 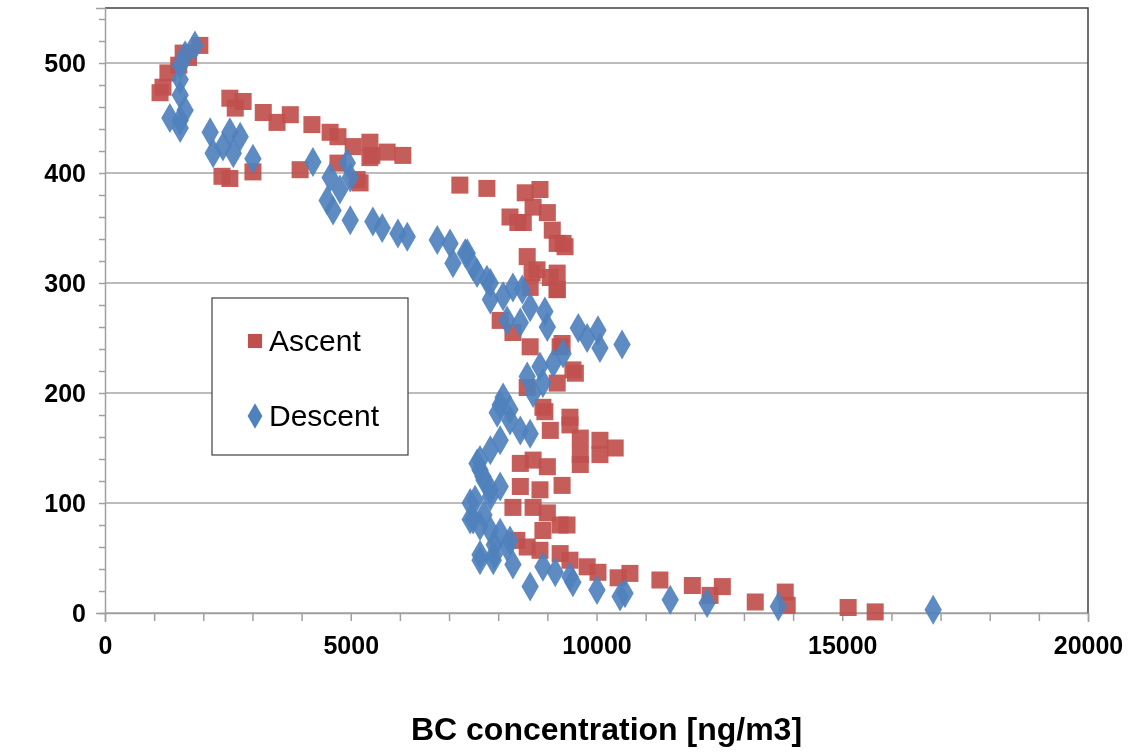 What do you see at coordinates (597, 644) in the screenshot?
I see `x-tick-label: 10000` at bounding box center [597, 644].